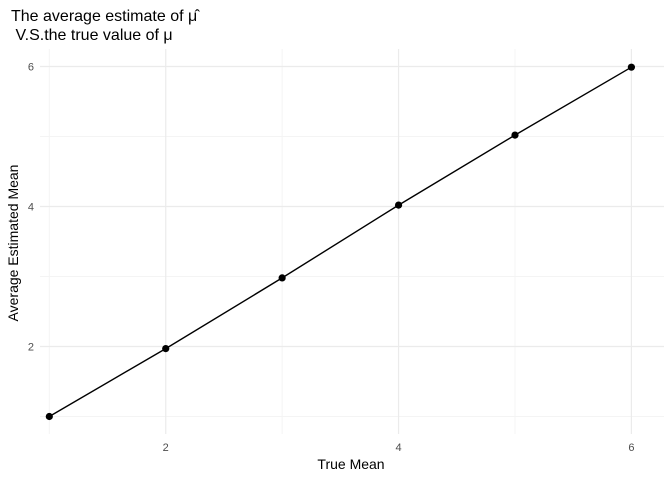 This screenshot has height=480, width=672. What do you see at coordinates (350, 464) in the screenshot?
I see `x-axis-label: True Mean` at bounding box center [350, 464].